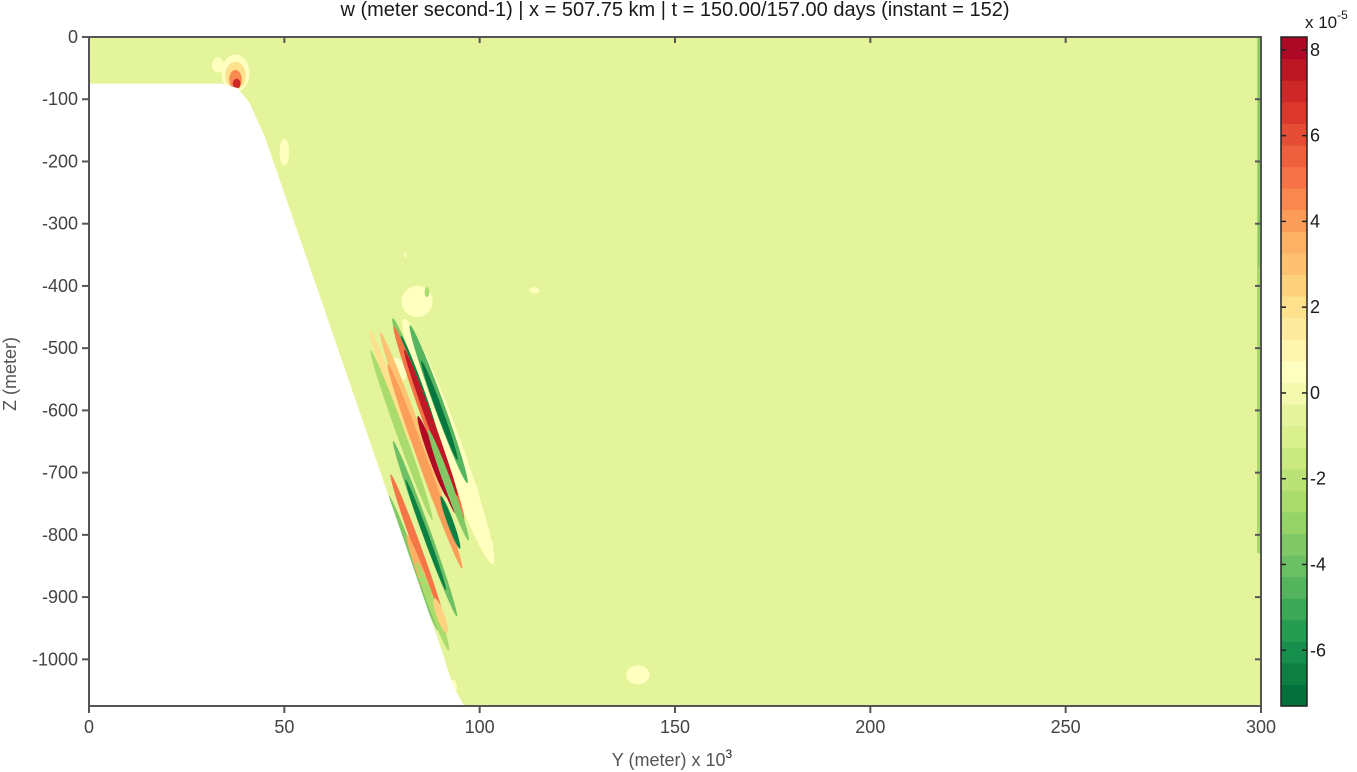  I want to click on y-tick-label: -900, so click(60, 597).